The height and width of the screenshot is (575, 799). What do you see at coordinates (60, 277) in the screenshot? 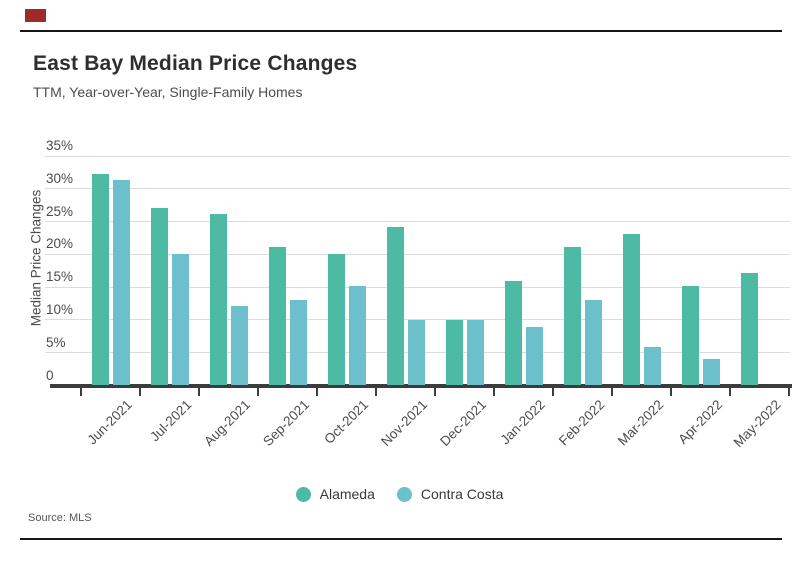
I see `y-tick-label: 15%` at bounding box center [60, 277].